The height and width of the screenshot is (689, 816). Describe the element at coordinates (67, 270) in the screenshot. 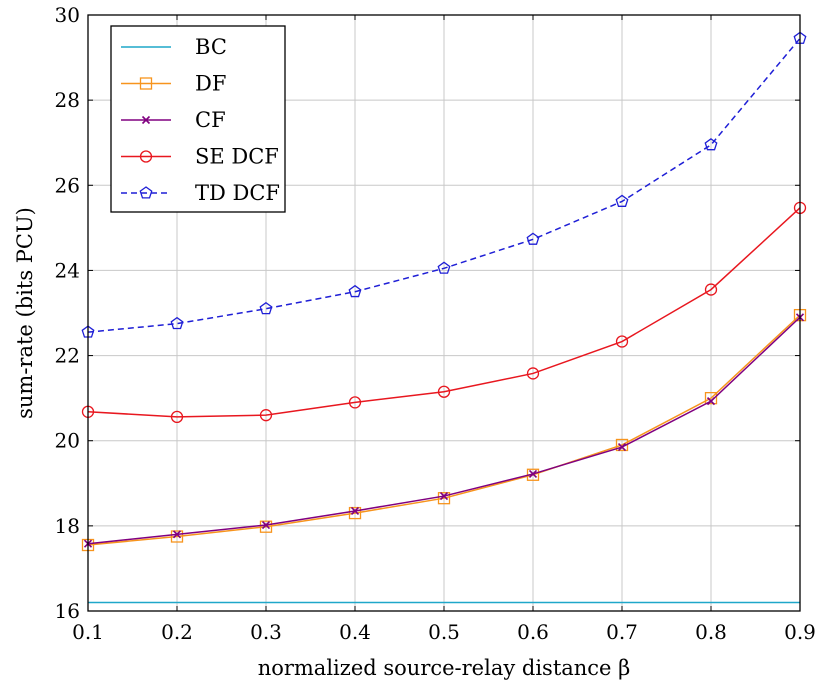

I see `y-tick-label: 24` at that location.